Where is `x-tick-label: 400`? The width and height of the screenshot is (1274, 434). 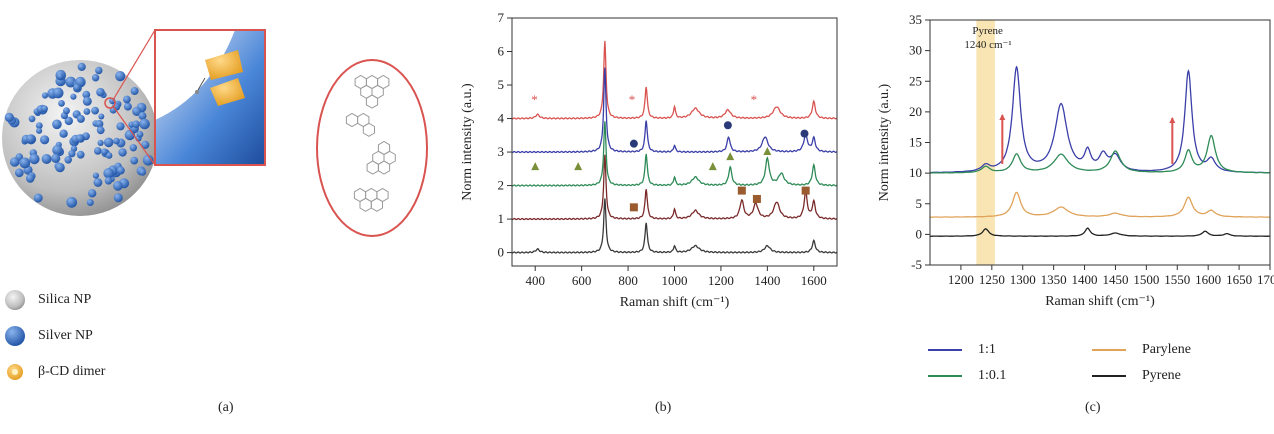
x-tick-label: 400 is located at coordinates (535, 280).